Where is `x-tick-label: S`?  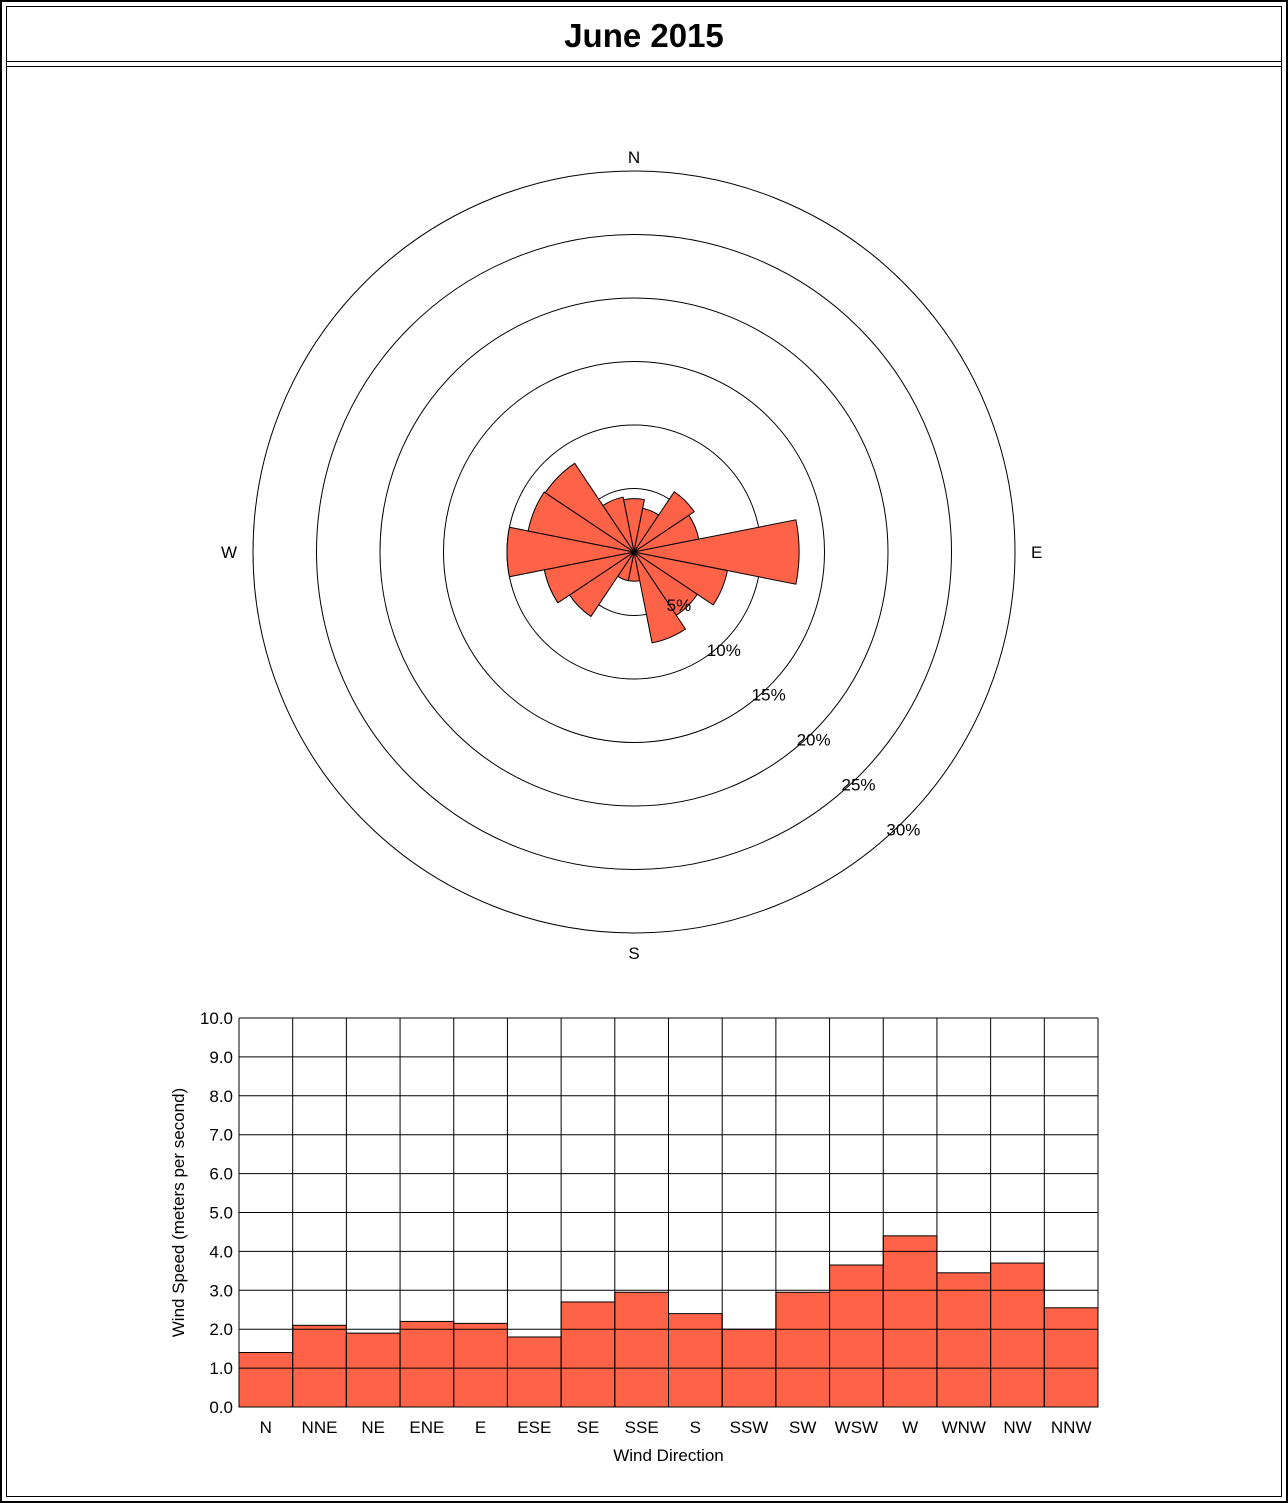 x-tick-label: S is located at coordinates (695, 1427).